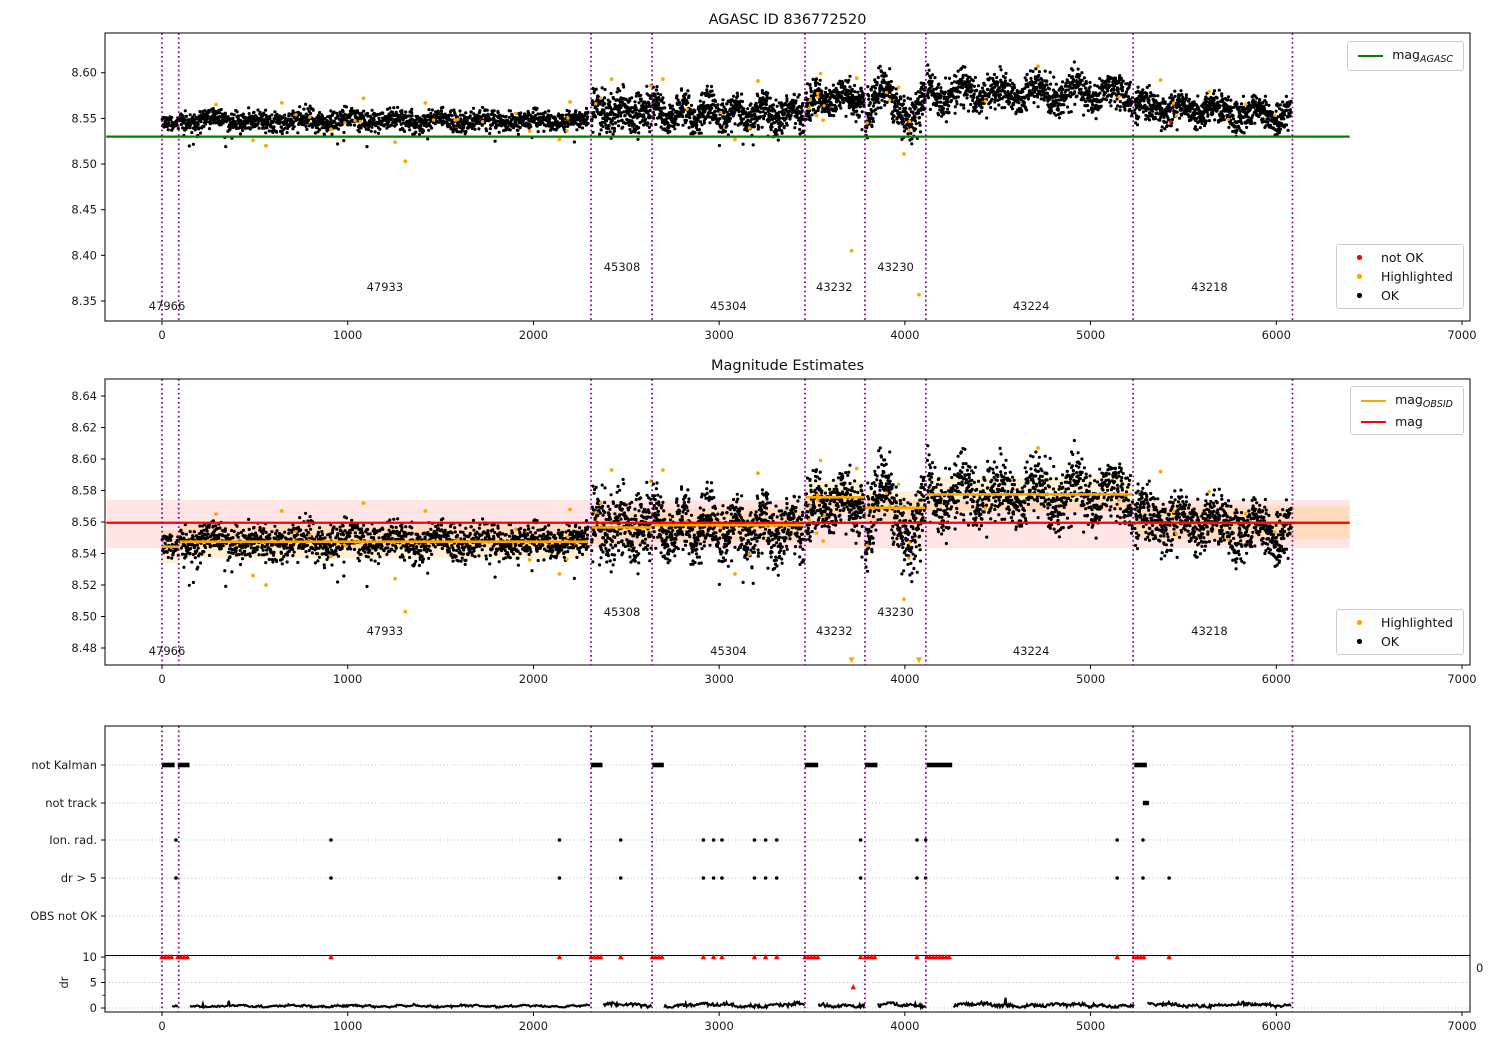 The height and width of the screenshot is (1050, 1500). What do you see at coordinates (84, 210) in the screenshot?
I see `y-tick-label: 8.45` at bounding box center [84, 210].